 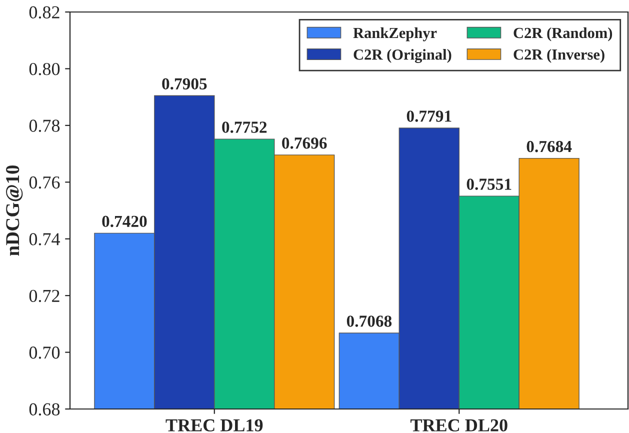 What do you see at coordinates (214, 425) in the screenshot?
I see `x-tick-label: TREC DL19` at bounding box center [214, 425].